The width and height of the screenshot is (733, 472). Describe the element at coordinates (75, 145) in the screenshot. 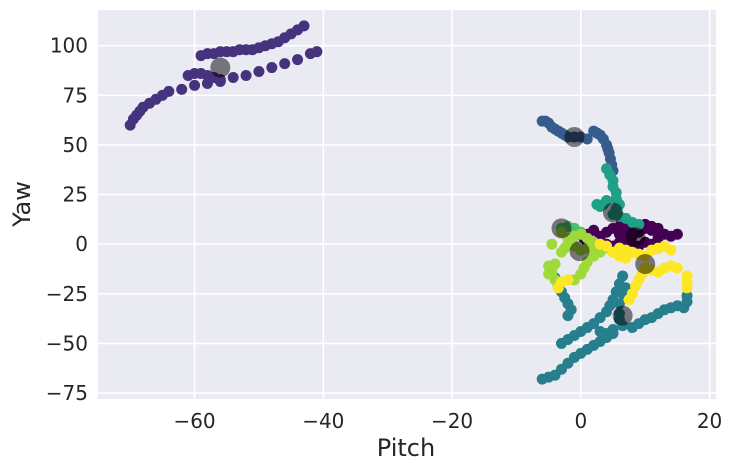

I see `y-tick-label: 50` at that location.